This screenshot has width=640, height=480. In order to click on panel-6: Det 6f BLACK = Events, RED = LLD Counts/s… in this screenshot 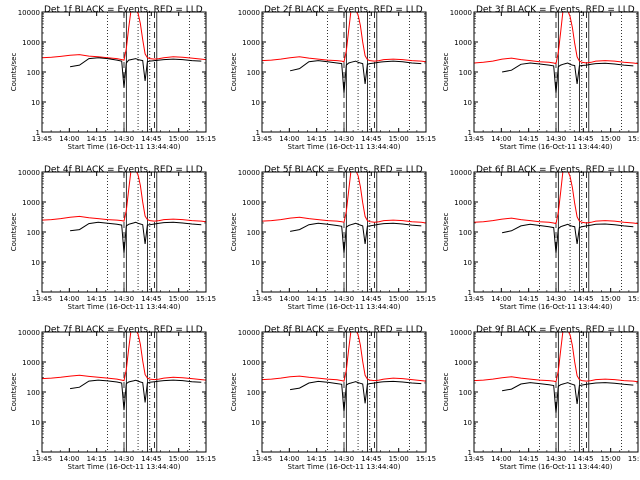, I will do `click(541, 238)`.